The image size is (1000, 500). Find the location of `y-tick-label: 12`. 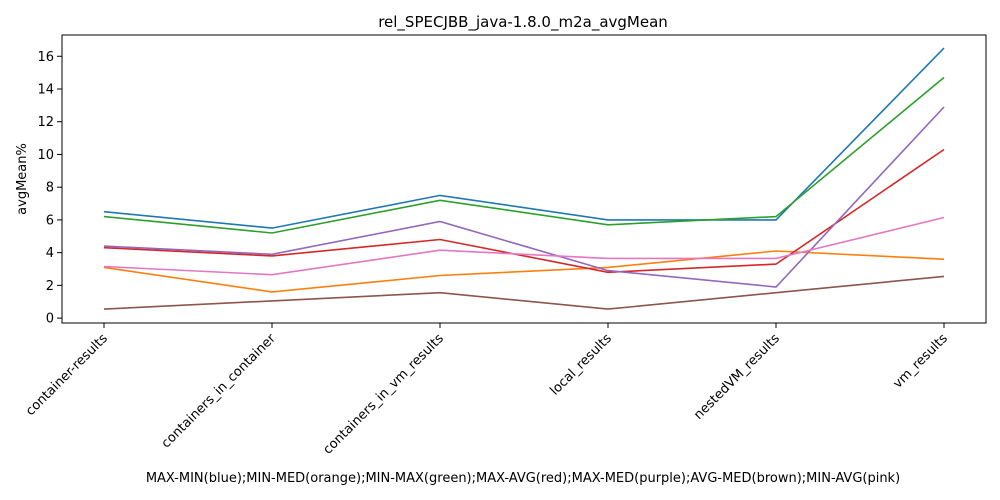

y-tick-label: 12 is located at coordinates (45, 122).